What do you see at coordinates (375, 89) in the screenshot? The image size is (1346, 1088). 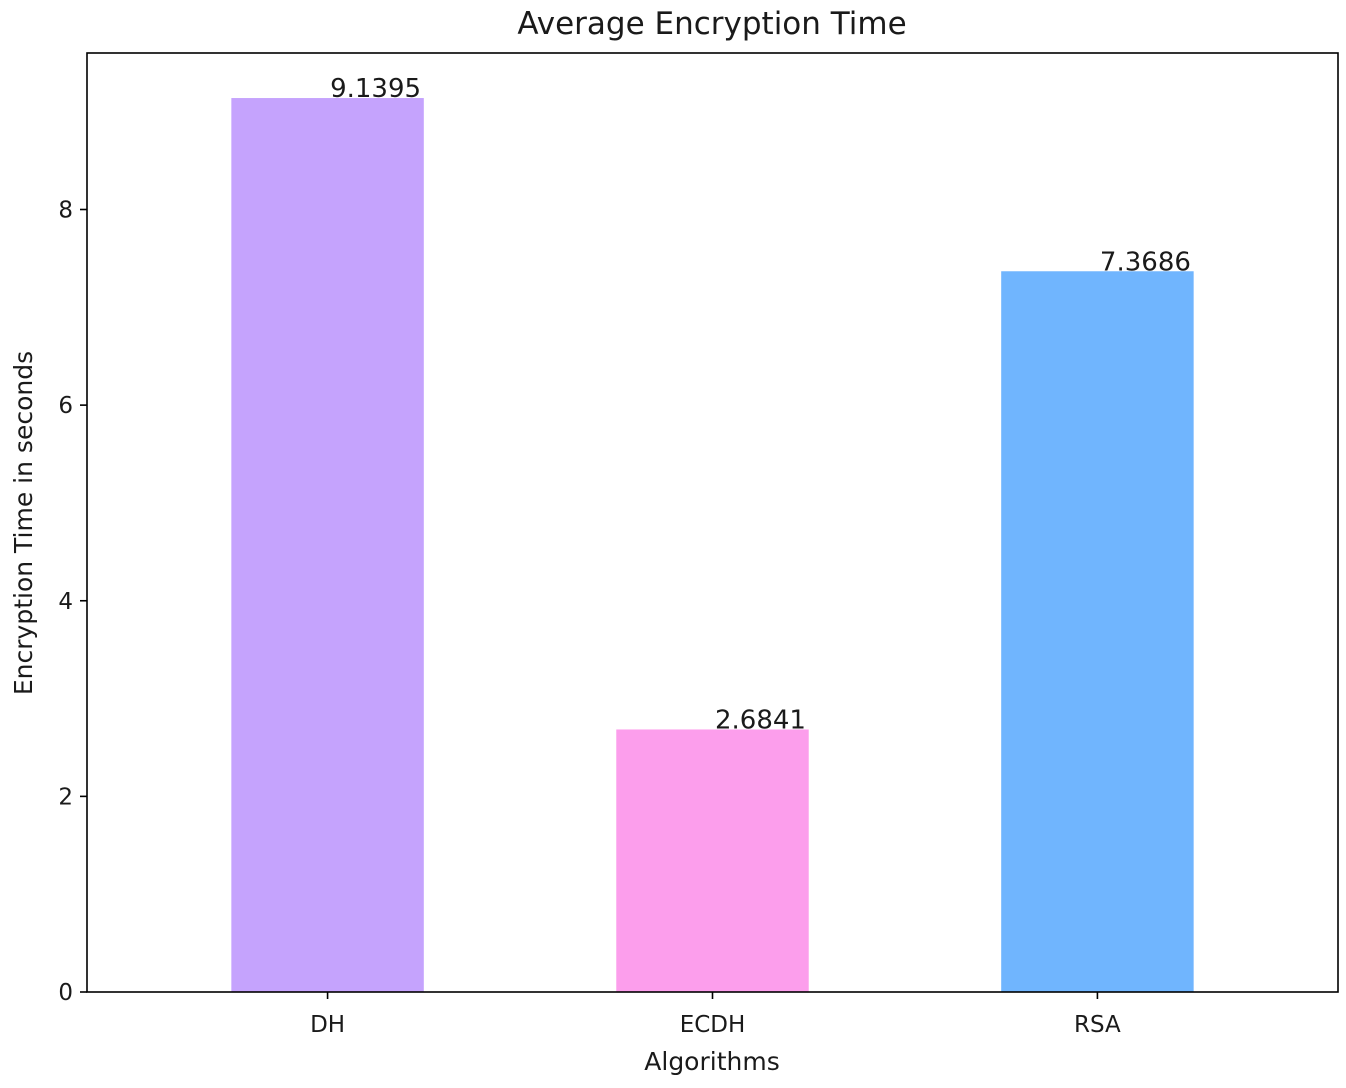 I see `data-label-dh: 9.1395` at bounding box center [375, 89].